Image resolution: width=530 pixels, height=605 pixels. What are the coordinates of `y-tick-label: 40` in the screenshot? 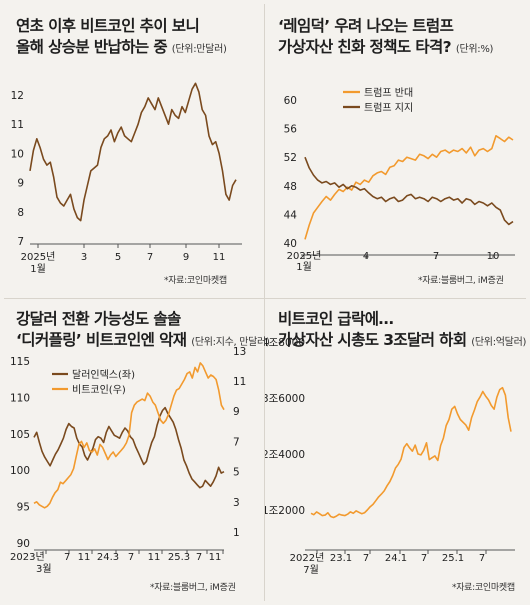 It's located at (290, 244).